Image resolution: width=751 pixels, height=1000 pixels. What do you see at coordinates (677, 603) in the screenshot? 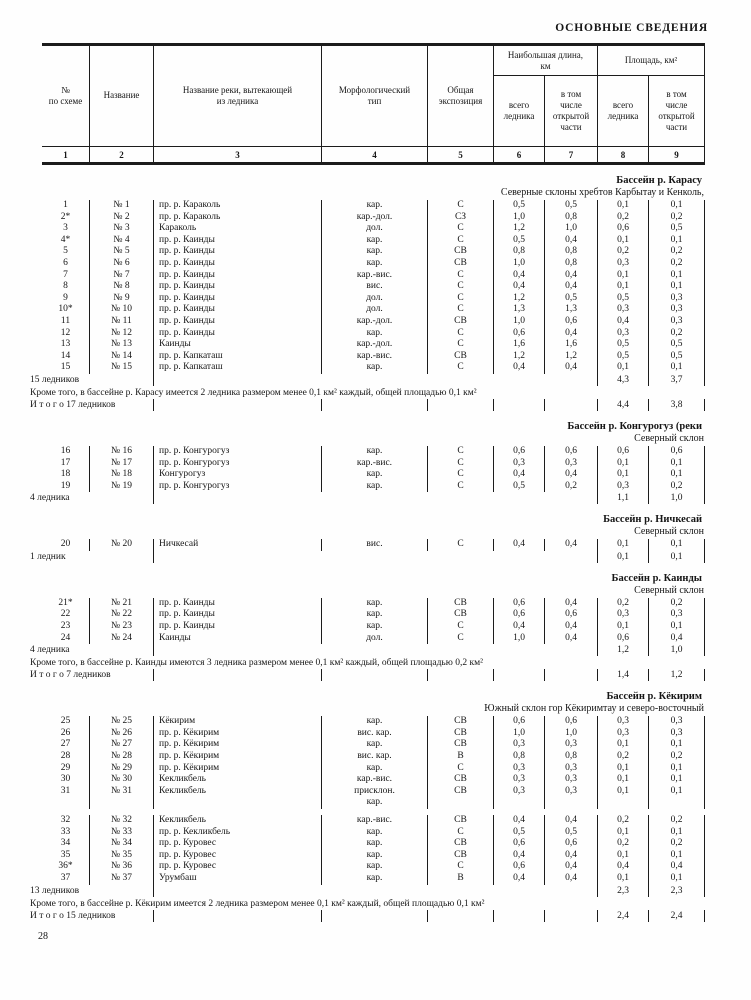
I see `col-area-open: 0,2` at bounding box center [677, 603].